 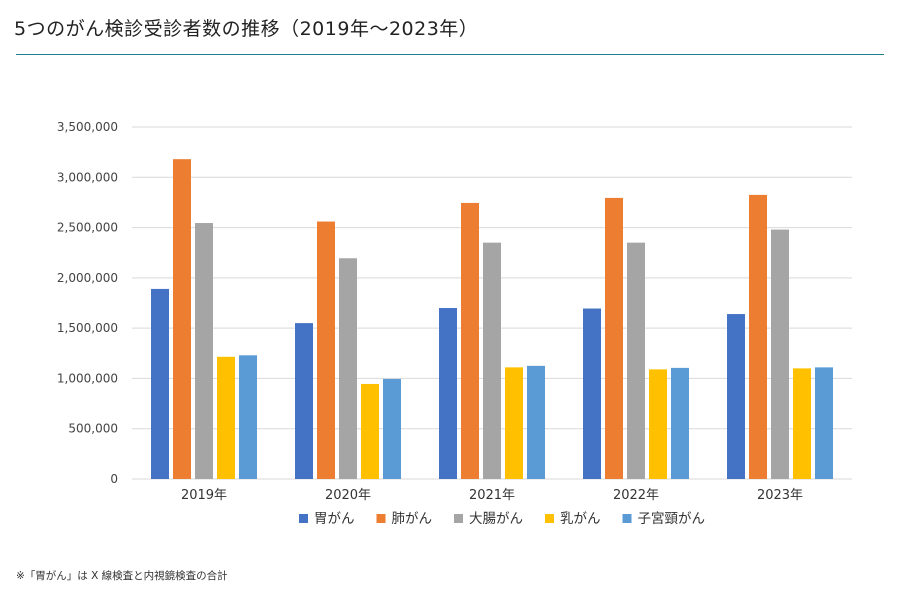 I want to click on x-category-label: 2021年, so click(x=492, y=495).